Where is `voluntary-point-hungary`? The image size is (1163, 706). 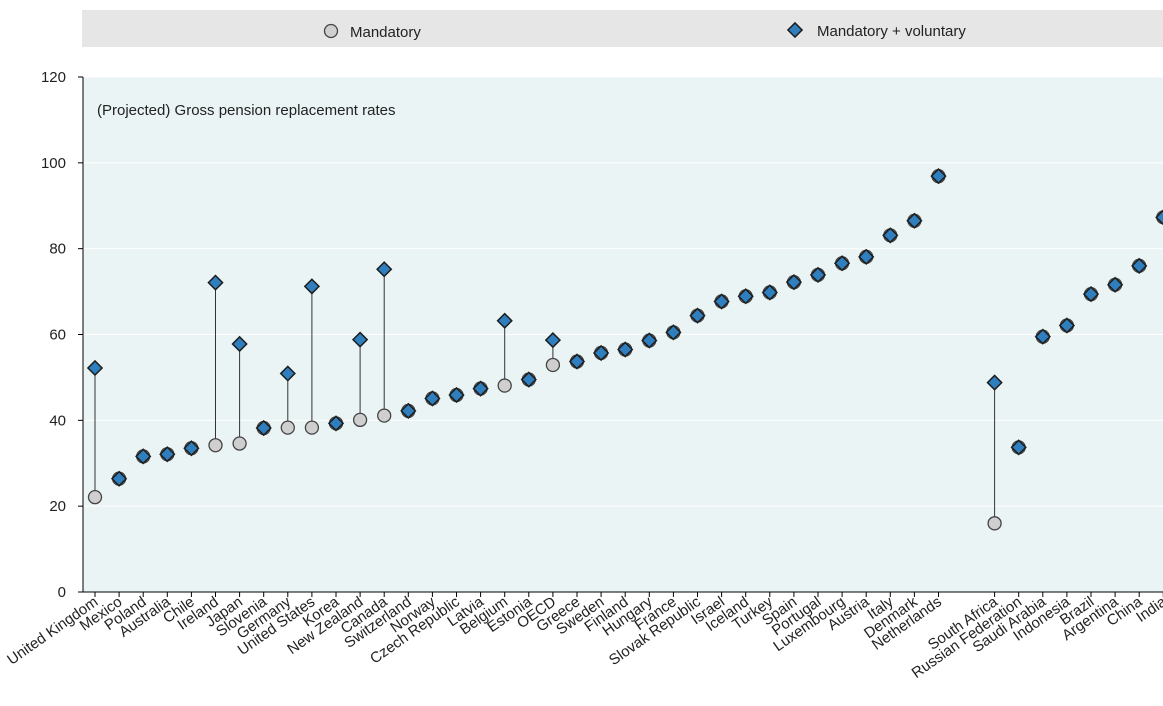
voluntary-point-hungary is located at coordinates (649, 340).